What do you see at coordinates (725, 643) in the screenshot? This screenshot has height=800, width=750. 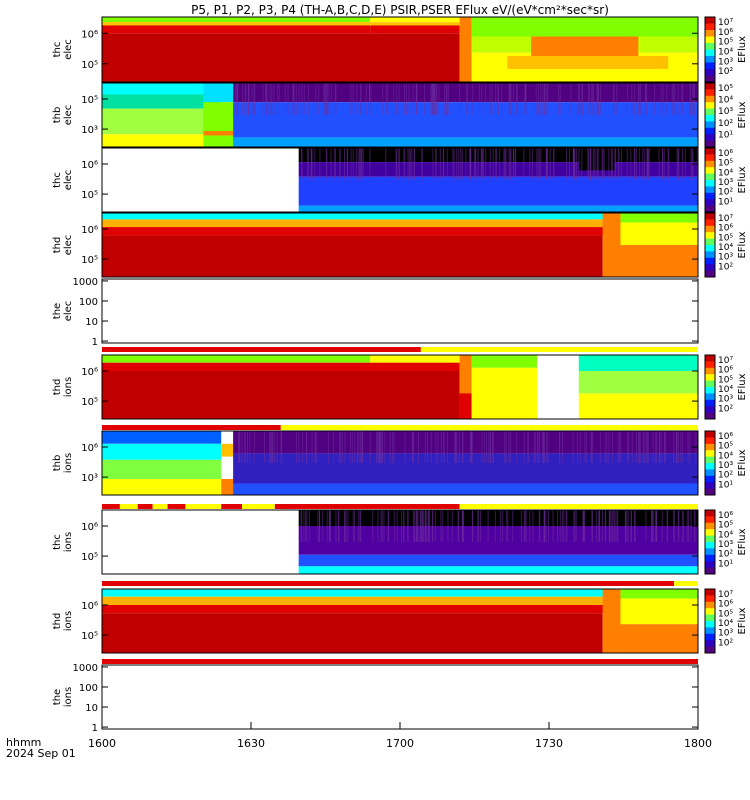 I see `colorbar-tick-label: 10²` at bounding box center [725, 643].